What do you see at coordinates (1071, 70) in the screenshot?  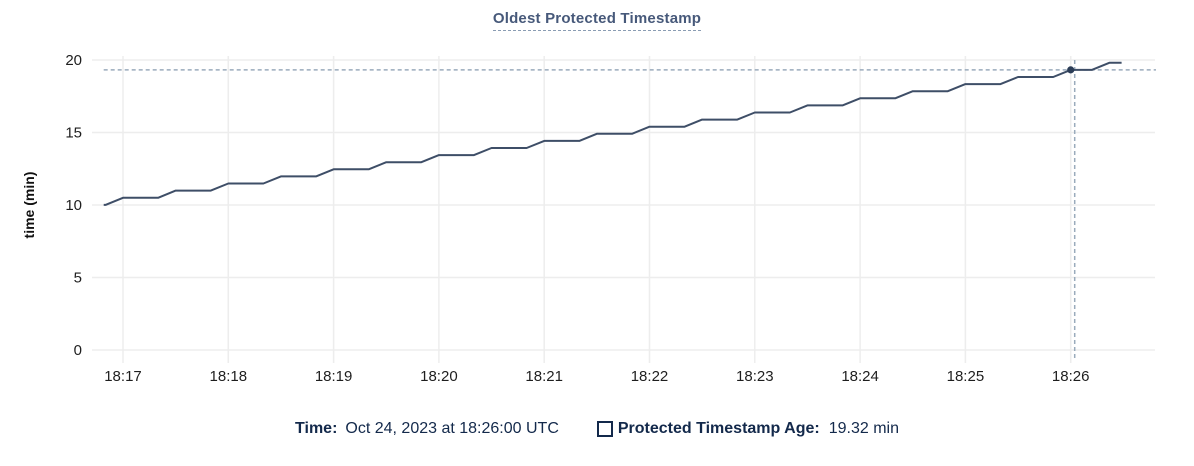 I see `hover-dot` at bounding box center [1071, 70].